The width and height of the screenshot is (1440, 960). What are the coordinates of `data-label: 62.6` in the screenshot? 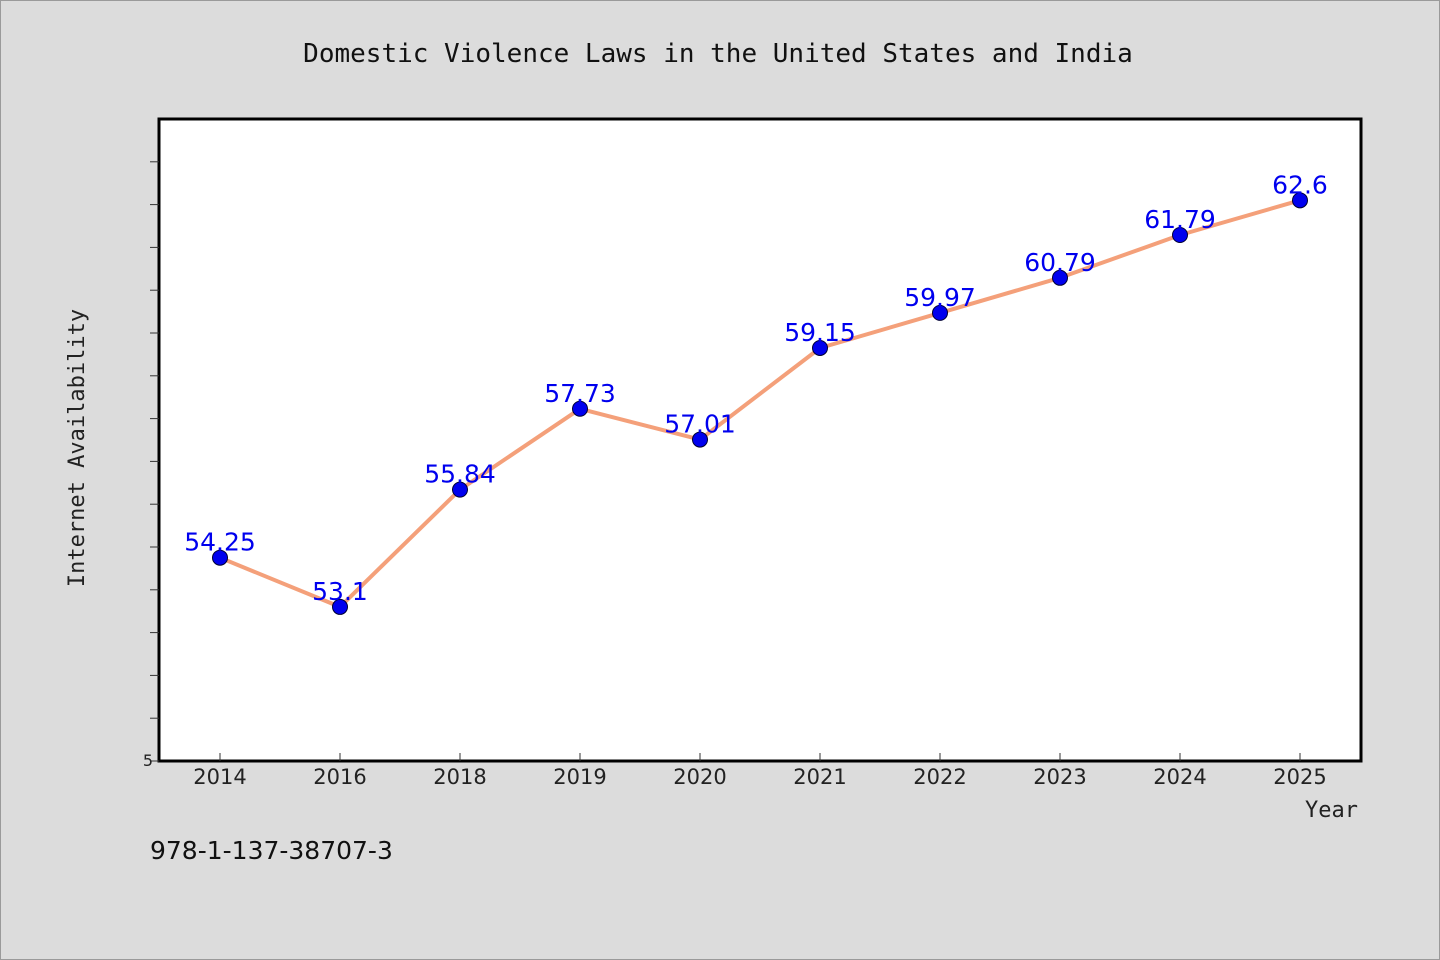 It's located at (1300, 184).